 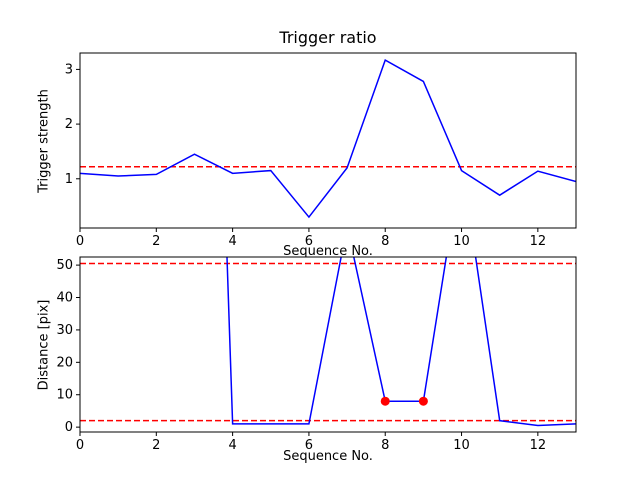 What do you see at coordinates (64, 330) in the screenshot?
I see `y-tick-label: 30` at bounding box center [64, 330].